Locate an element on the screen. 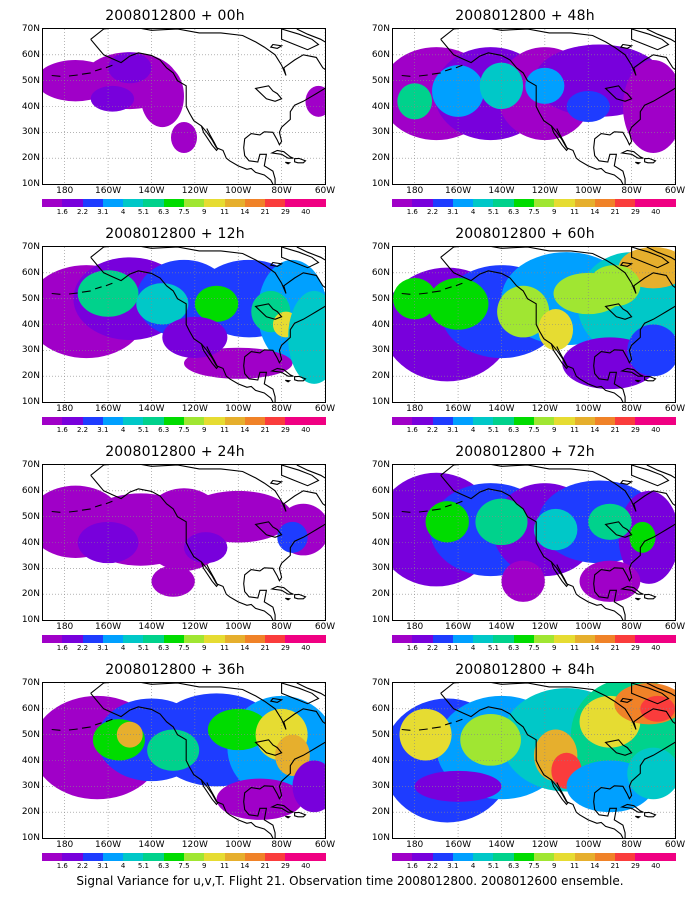 The image size is (700, 900). colorbar: 1.6 2.2 3.1 4 5.1 6.3 7.5 9 11 14 21 29 40 is located at coordinates (534, 210).